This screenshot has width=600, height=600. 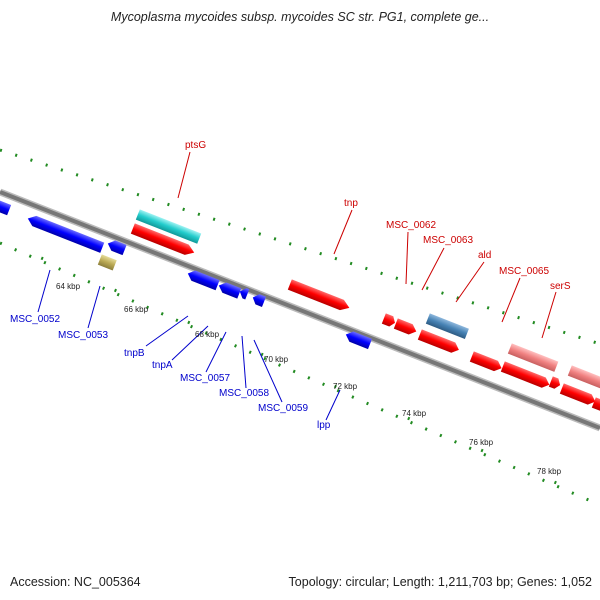 What do you see at coordinates (35, 319) in the screenshot?
I see `gene-label-msc-0052: MSC_0052` at bounding box center [35, 319].